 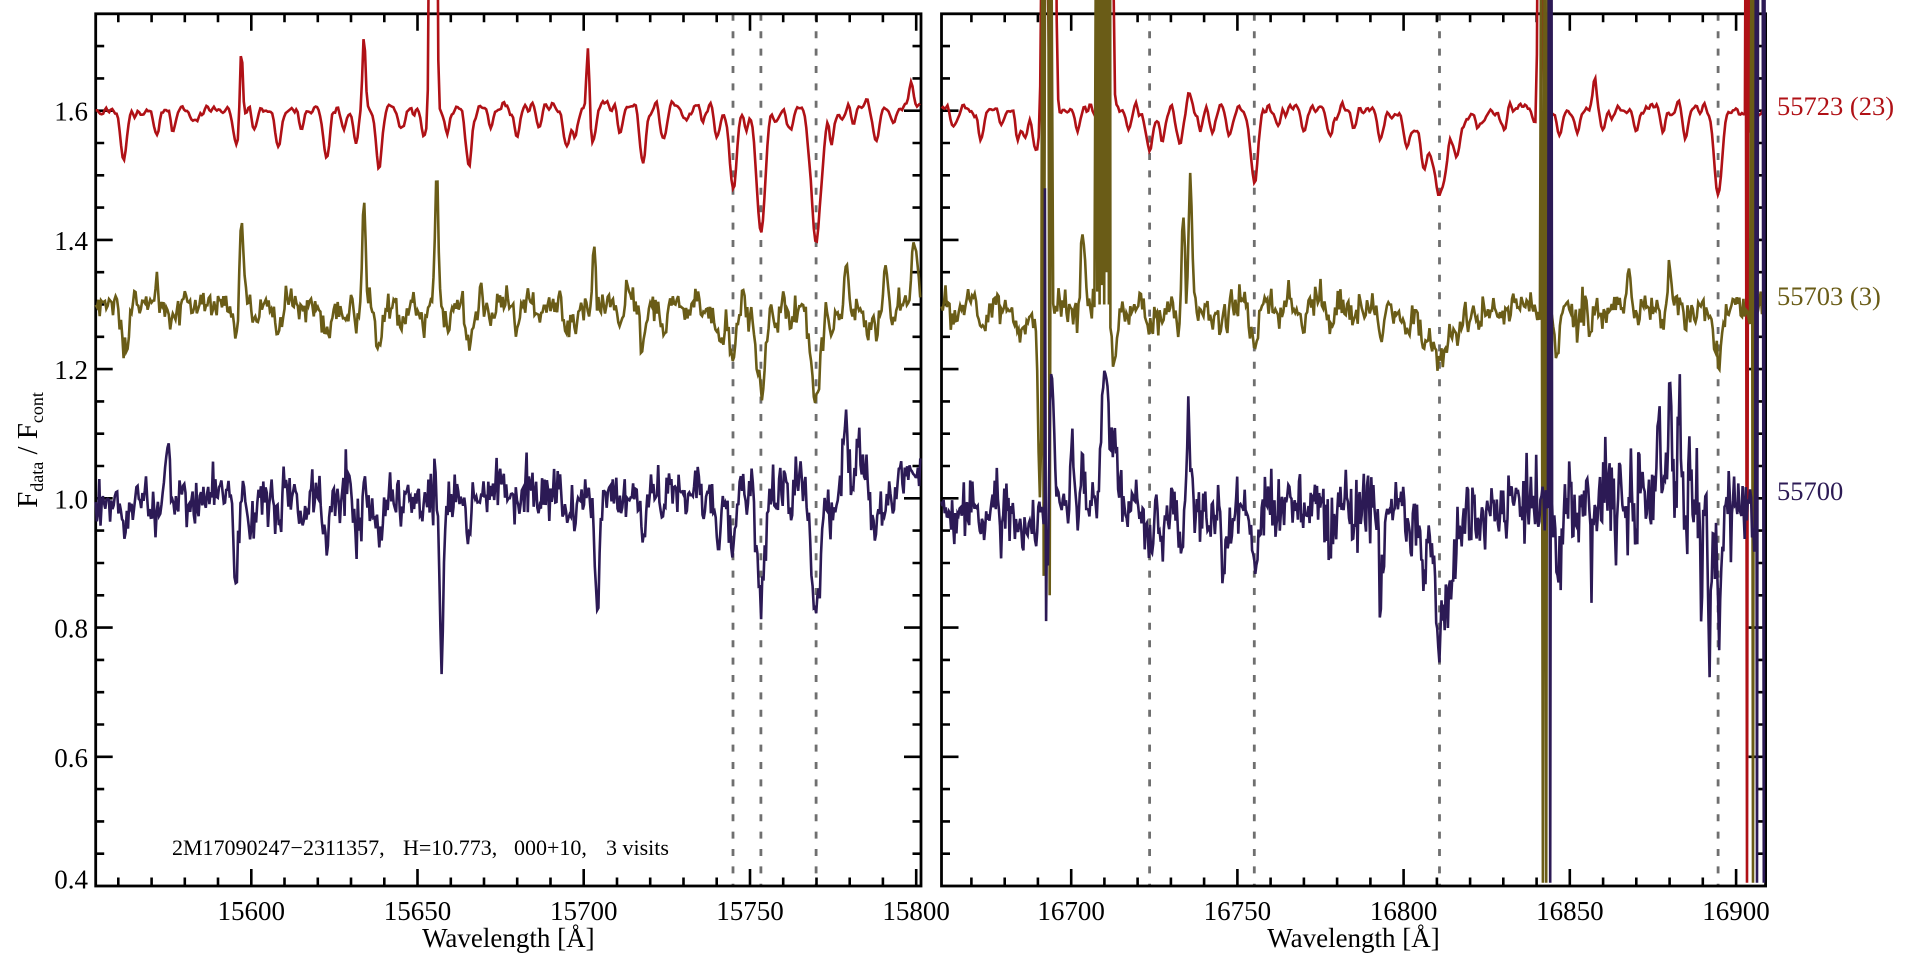 I want to click on svg-text: 15750, so click(x=750, y=911).